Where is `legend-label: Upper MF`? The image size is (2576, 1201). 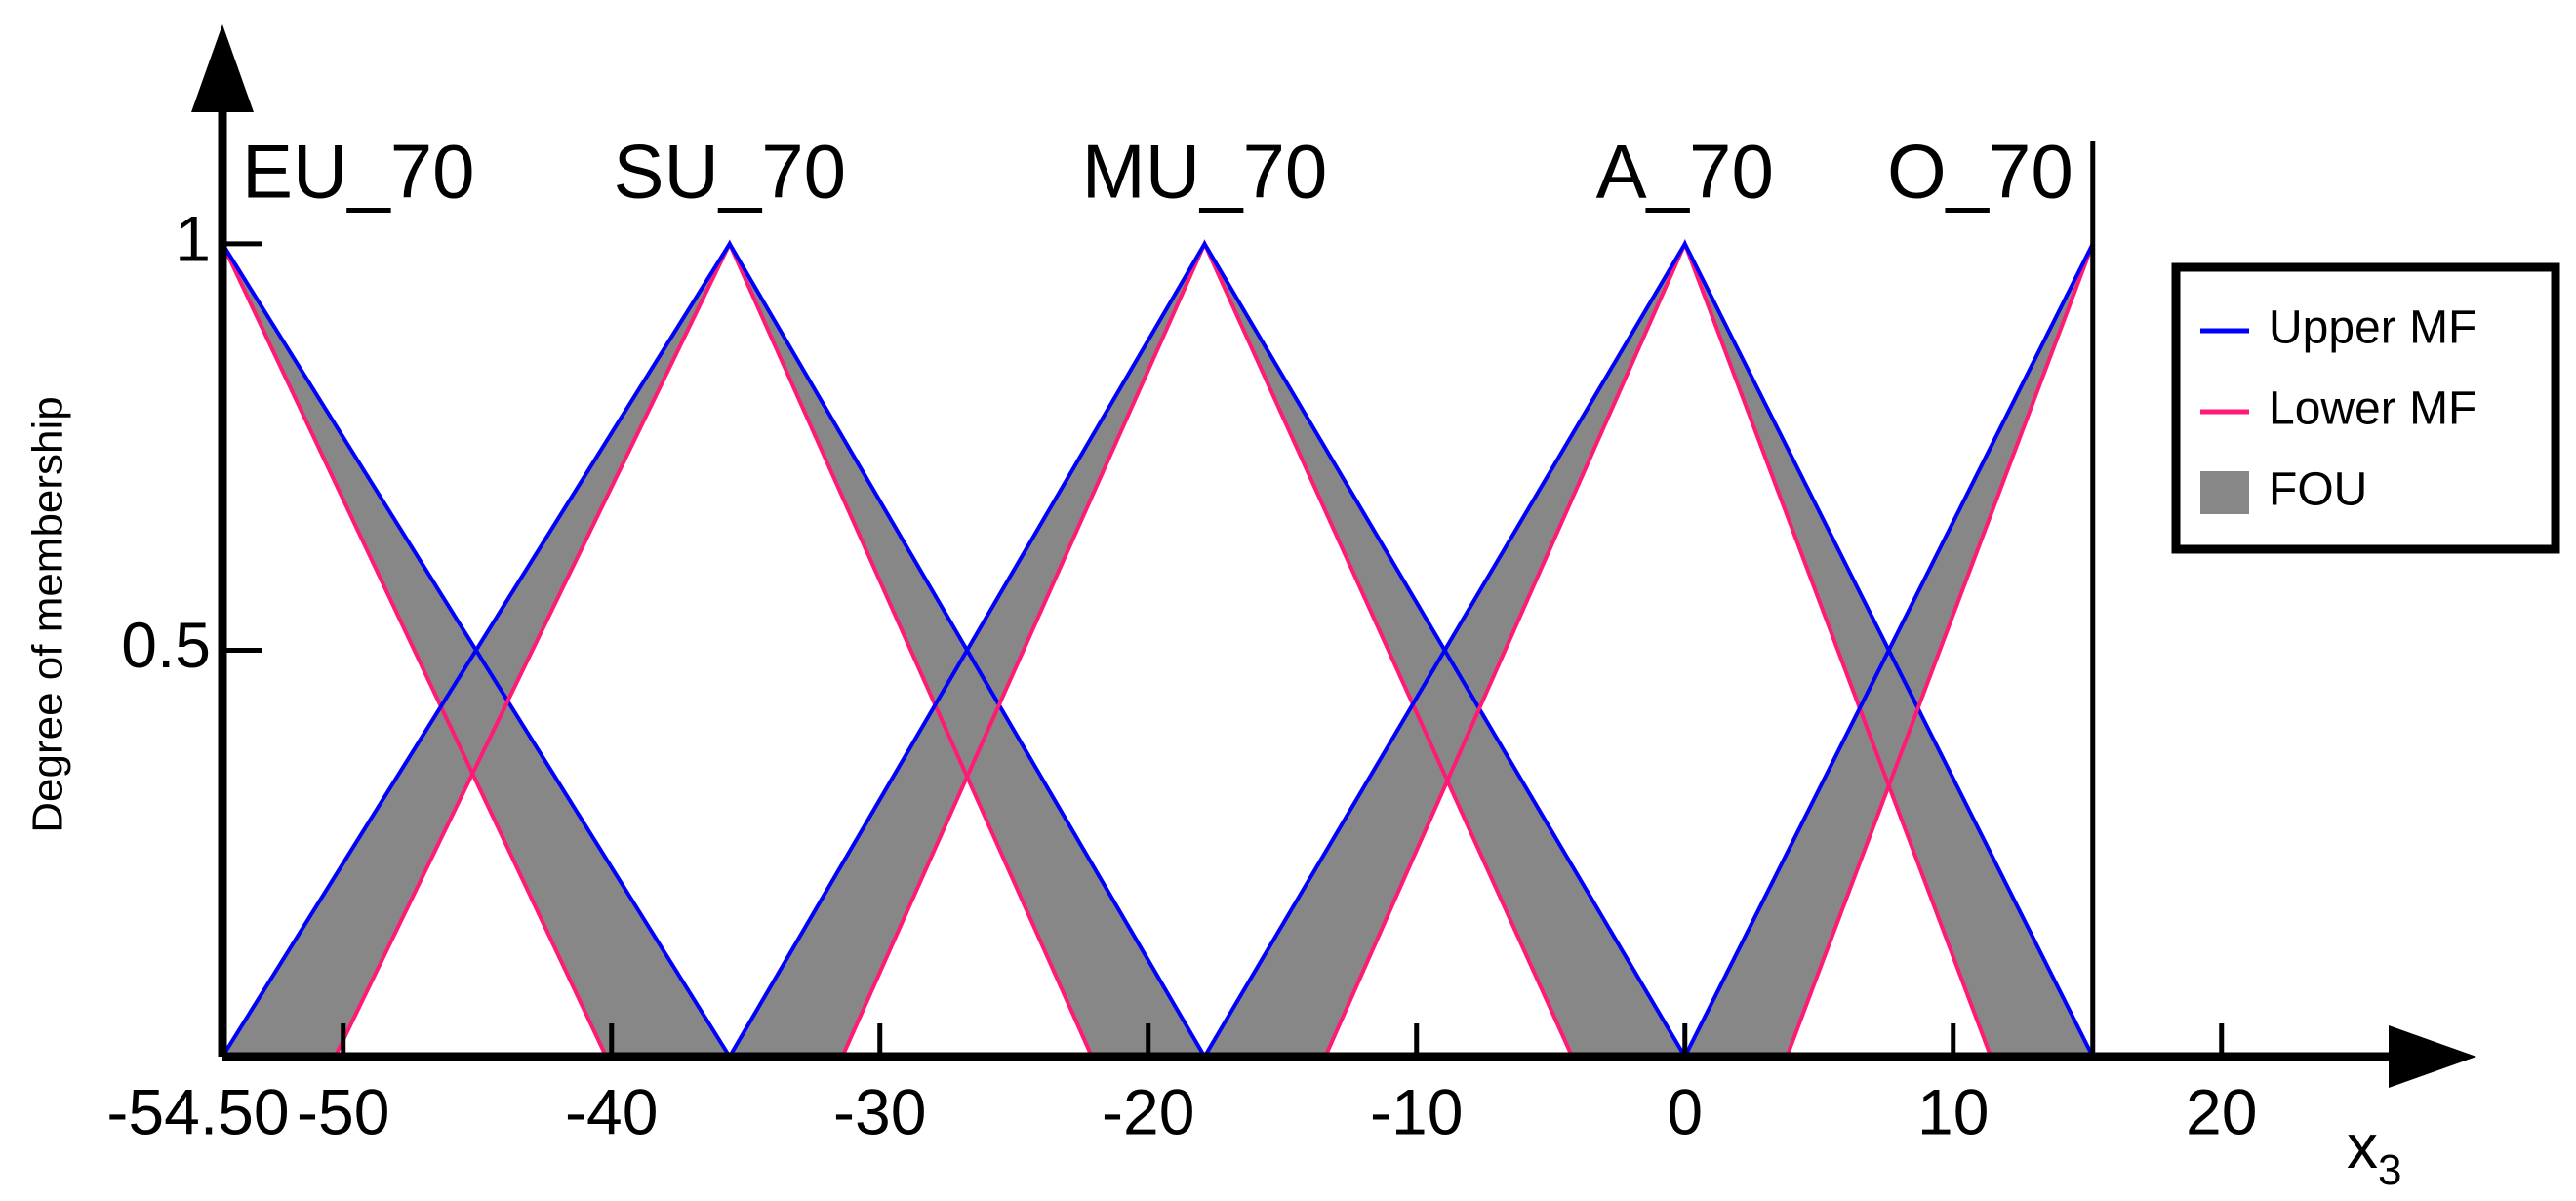 legend-label: Upper MF is located at coordinates (2372, 328).